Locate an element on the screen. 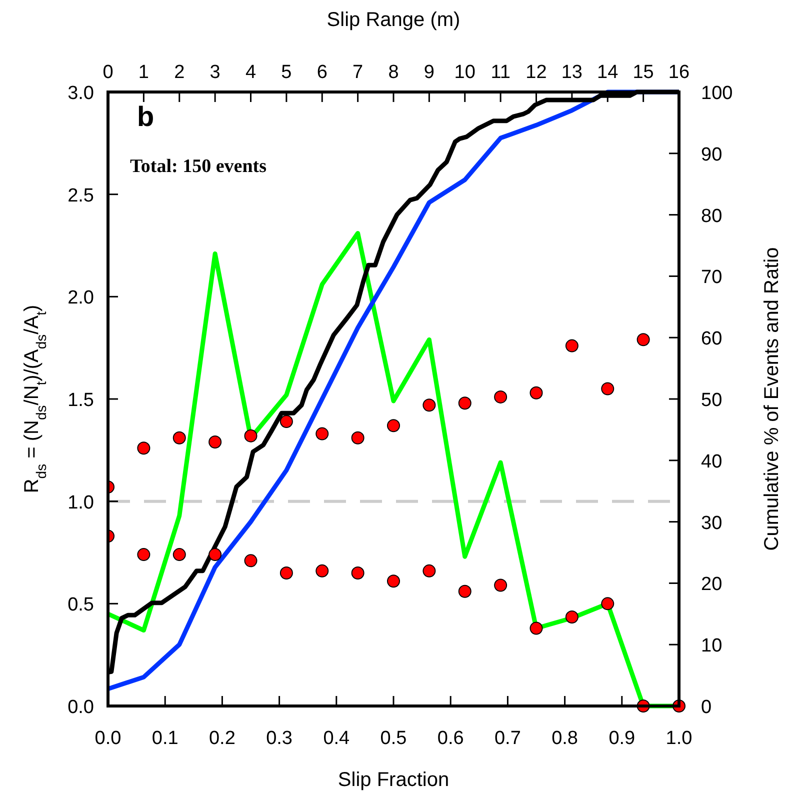 The height and width of the screenshot is (794, 792). x2-tick-label: 11 is located at coordinates (500, 72).